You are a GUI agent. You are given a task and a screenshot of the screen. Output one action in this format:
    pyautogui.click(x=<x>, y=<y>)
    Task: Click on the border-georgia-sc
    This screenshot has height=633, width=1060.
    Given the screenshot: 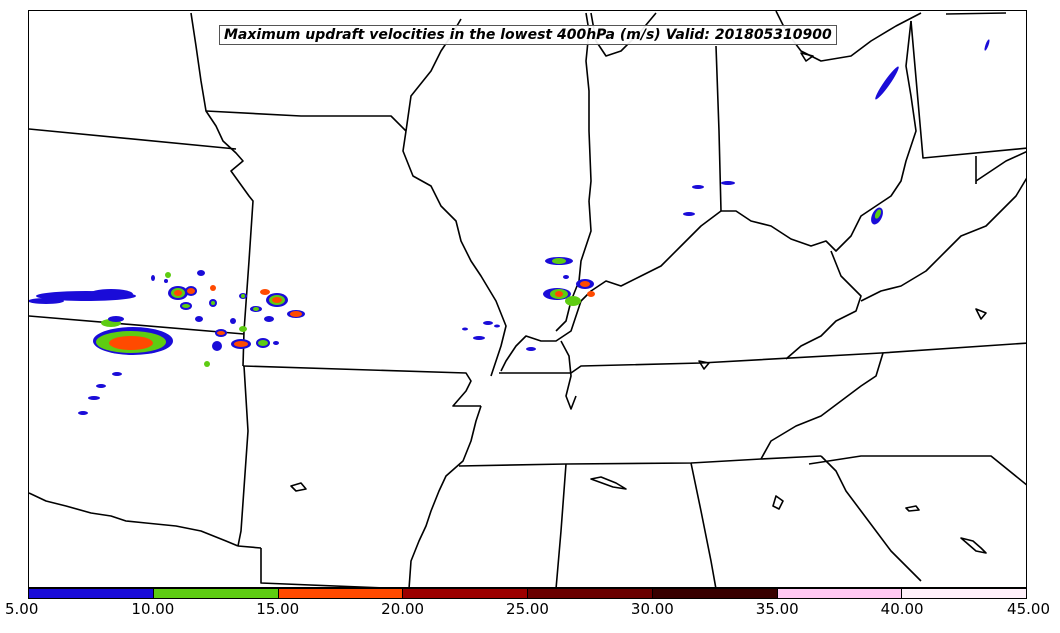 What is the action you would take?
    pyautogui.click(x=871, y=518)
    